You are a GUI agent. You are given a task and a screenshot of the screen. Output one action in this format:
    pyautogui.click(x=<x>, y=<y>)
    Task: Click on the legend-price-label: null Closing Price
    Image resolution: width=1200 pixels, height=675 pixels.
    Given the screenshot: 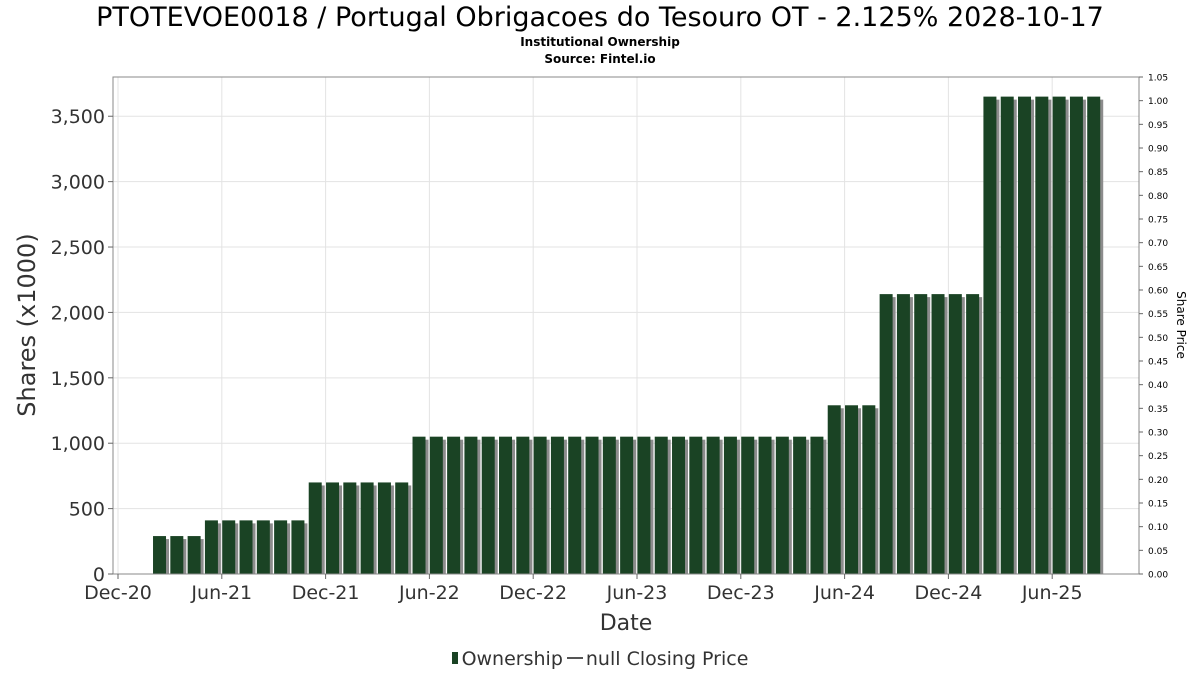 What is the action you would take?
    pyautogui.click(x=667, y=659)
    